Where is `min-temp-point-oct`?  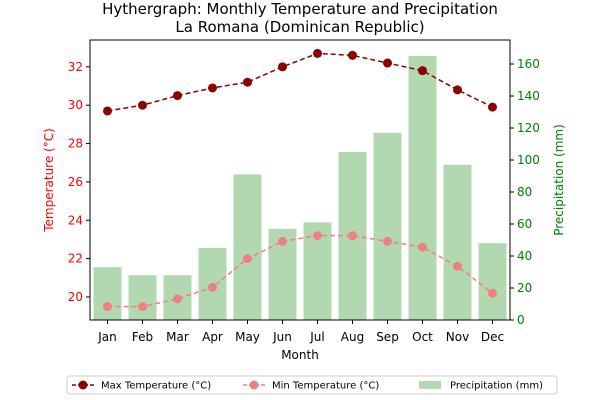
min-temp-point-oct is located at coordinates (422, 247).